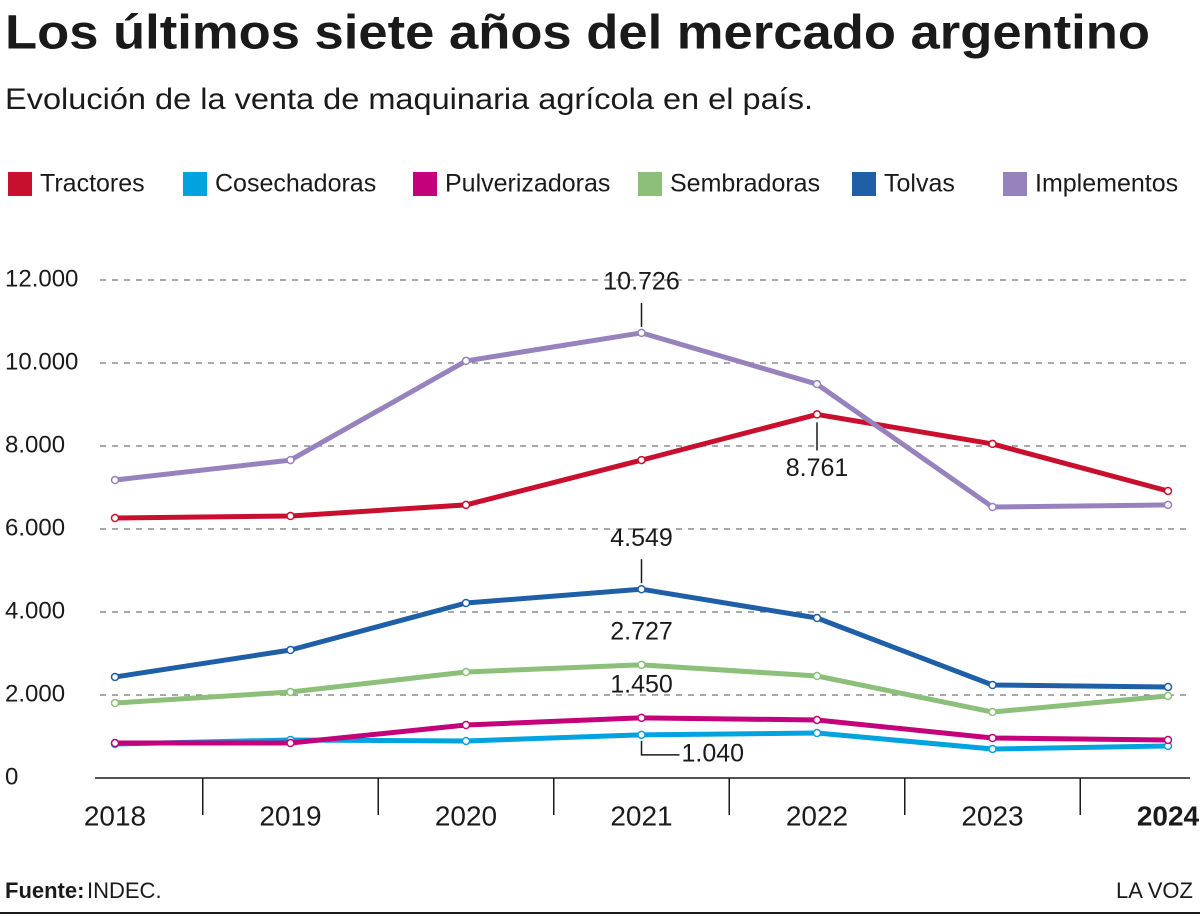 Image resolution: width=1200 pixels, height=917 pixels. Describe the element at coordinates (1168, 815) in the screenshot. I see `x-tick-label: 2024` at that location.